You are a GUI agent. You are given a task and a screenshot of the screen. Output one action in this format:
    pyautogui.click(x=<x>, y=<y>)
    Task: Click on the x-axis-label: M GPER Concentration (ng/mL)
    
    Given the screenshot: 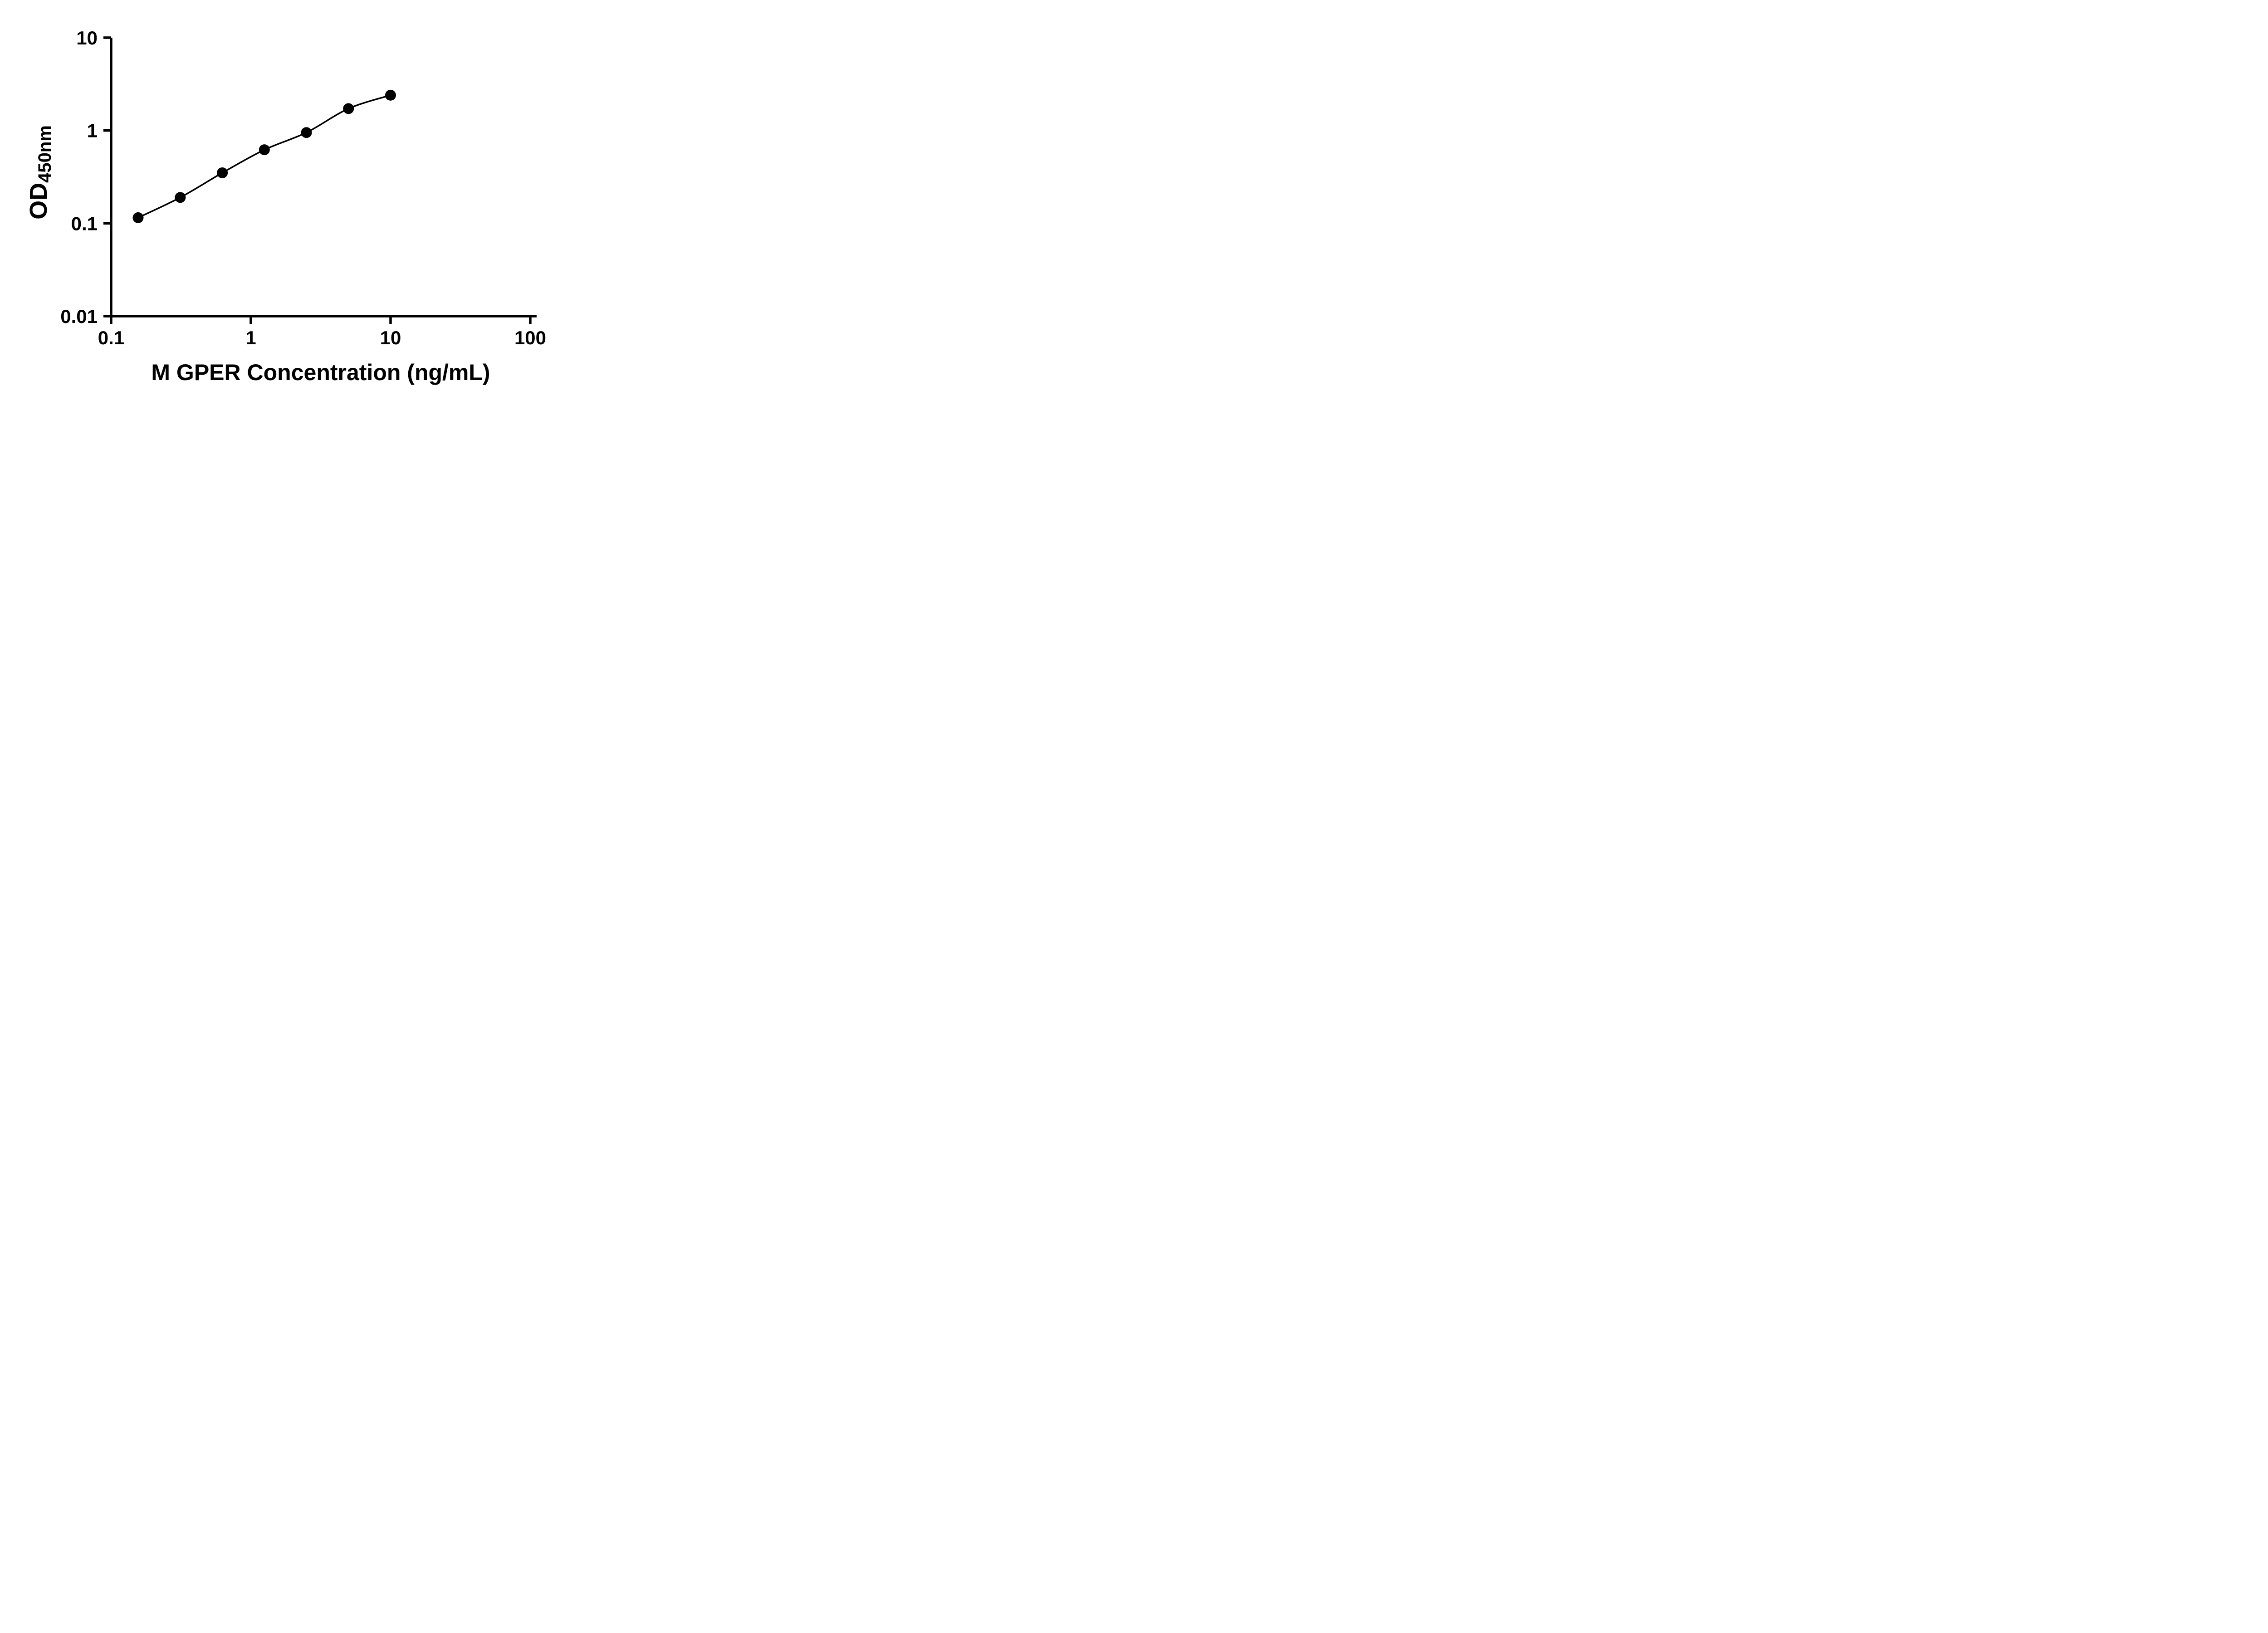 What is the action you would take?
    pyautogui.click(x=320, y=372)
    